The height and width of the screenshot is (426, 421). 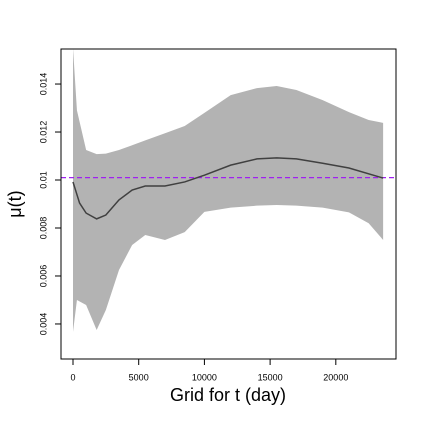 What do you see at coordinates (270, 377) in the screenshot?
I see `x-tick-label: 15000` at bounding box center [270, 377].